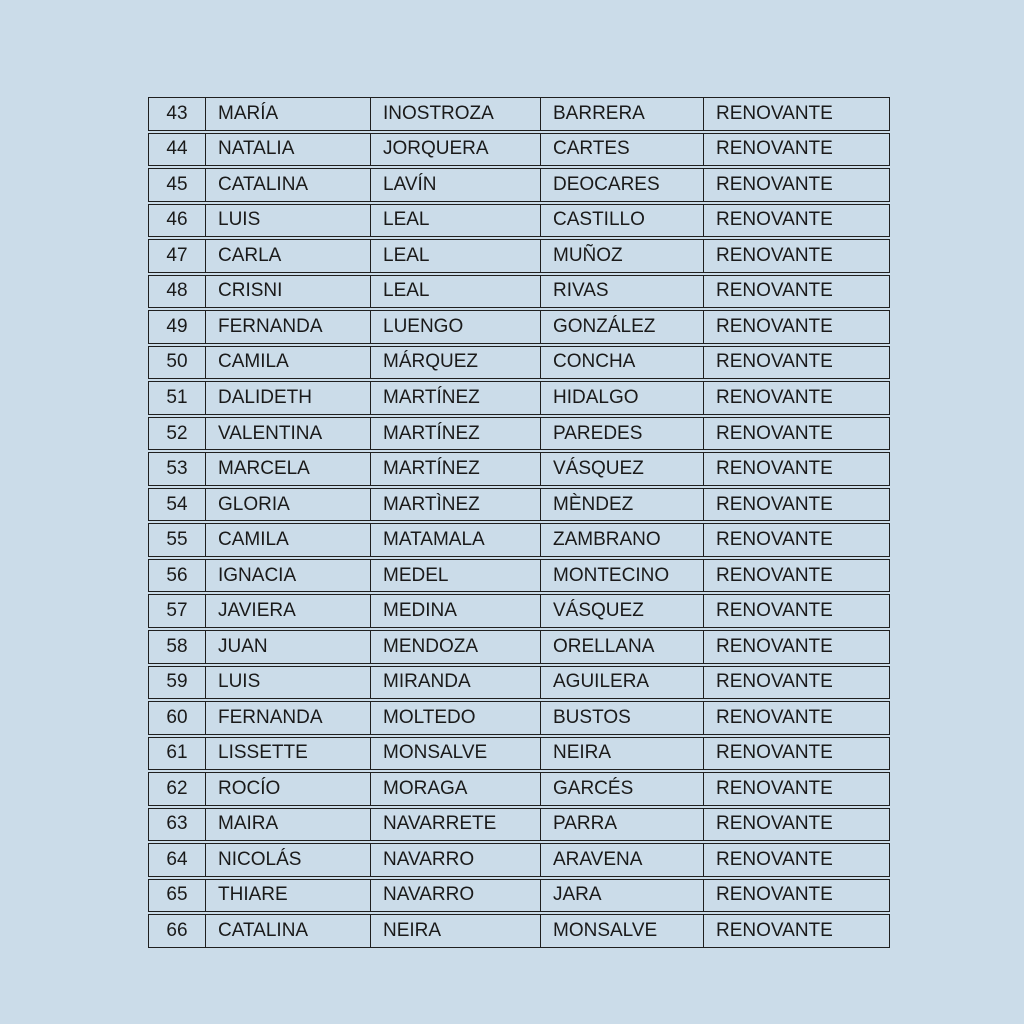 The image size is (1024, 1024). I want to click on first-name-cell: DALIDETH, so click(287, 398).